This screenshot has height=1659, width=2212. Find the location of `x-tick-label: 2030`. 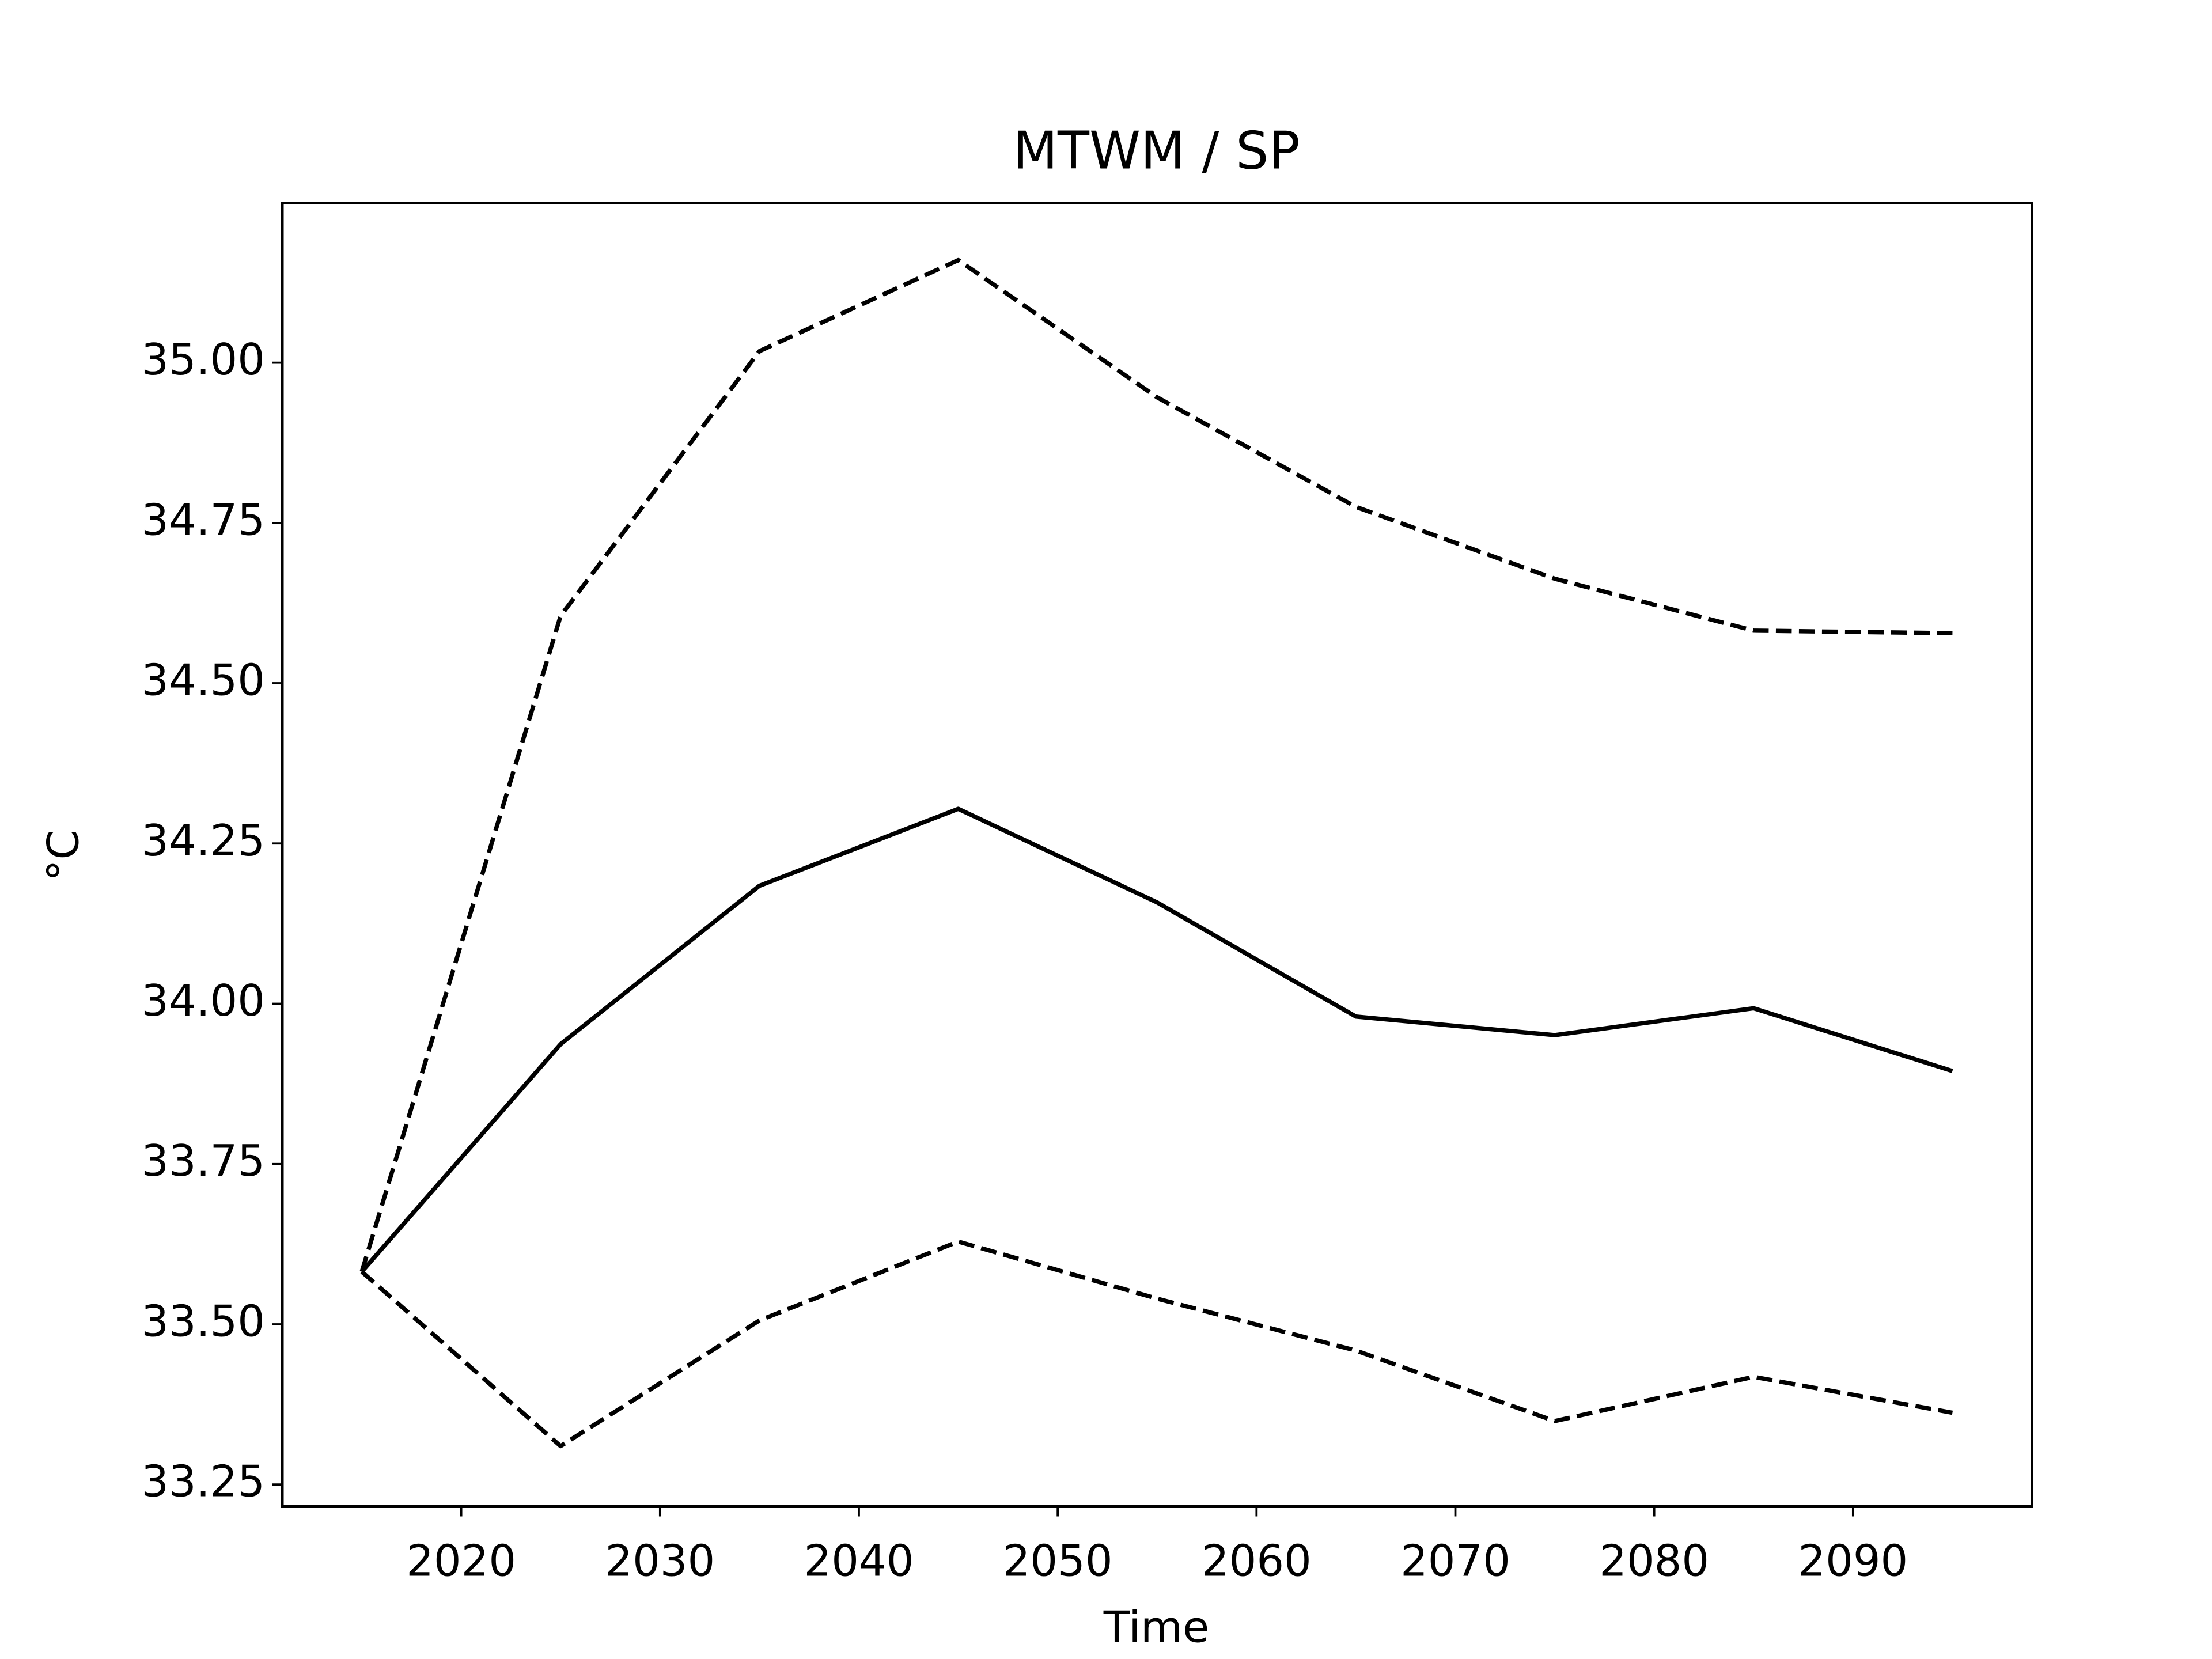

x-tick-label: 2030 is located at coordinates (660, 1561).